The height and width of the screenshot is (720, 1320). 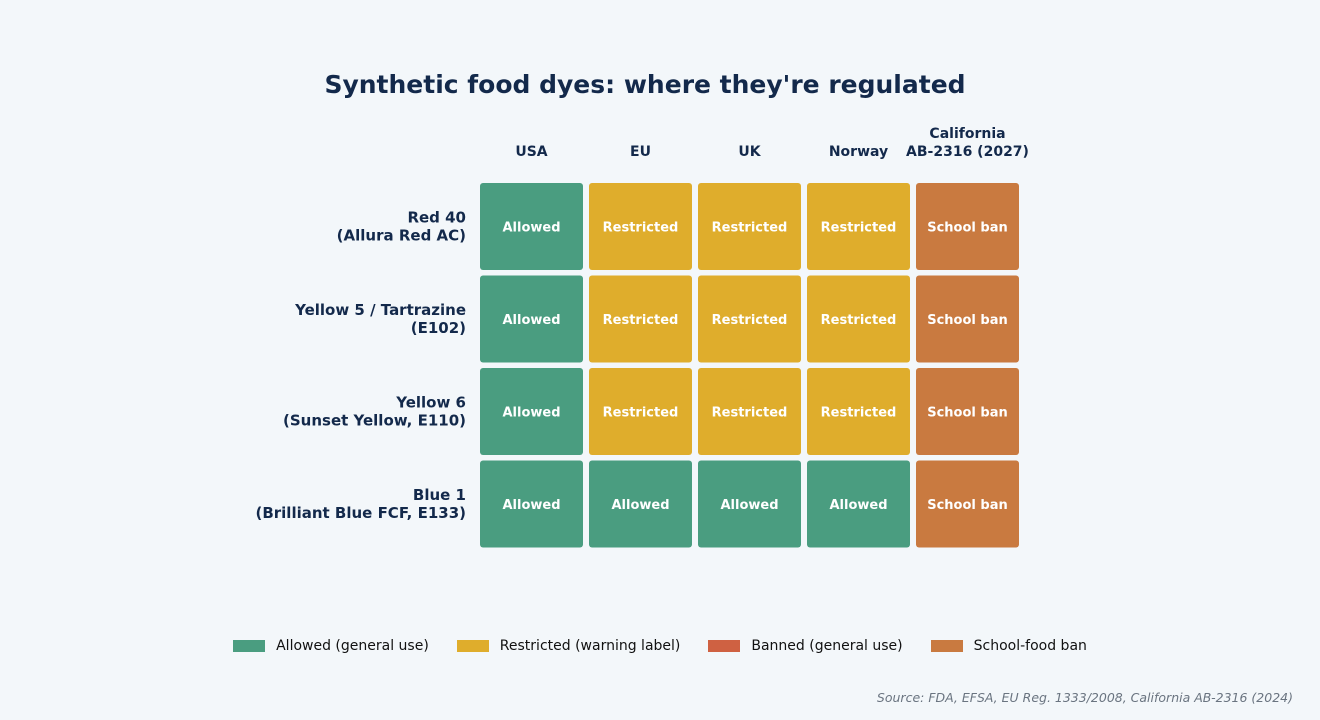 I want to click on legend-label-school-ban: School-food ban, so click(x=1030, y=646).